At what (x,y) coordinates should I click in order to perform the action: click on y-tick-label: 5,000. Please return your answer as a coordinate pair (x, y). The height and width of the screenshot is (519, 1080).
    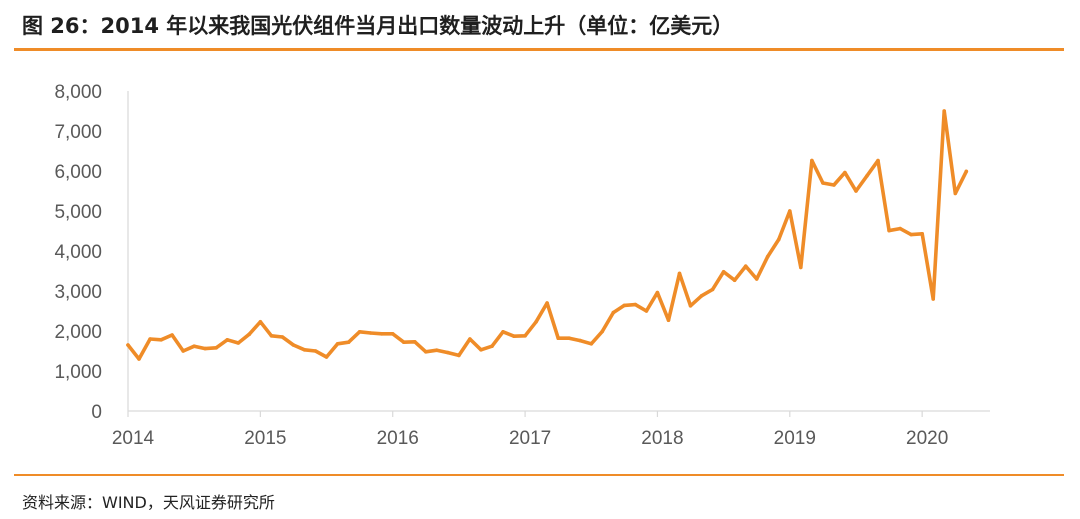
    Looking at the image, I should click on (78, 212).